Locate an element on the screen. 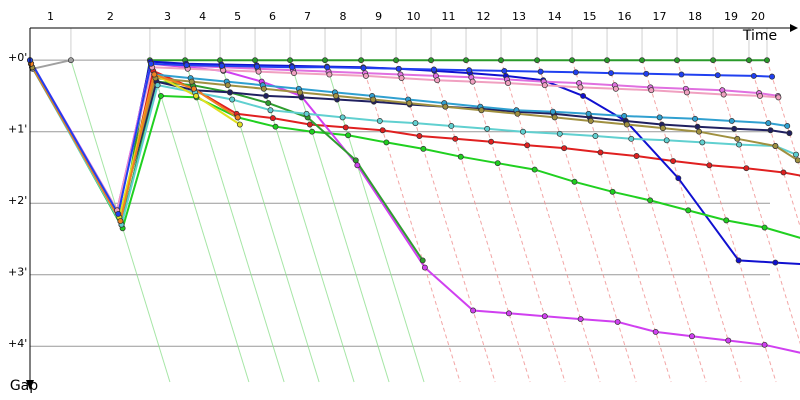 Image resolution: width=800 pixels, height=400 pixels. series-line is located at coordinates (52, 64).